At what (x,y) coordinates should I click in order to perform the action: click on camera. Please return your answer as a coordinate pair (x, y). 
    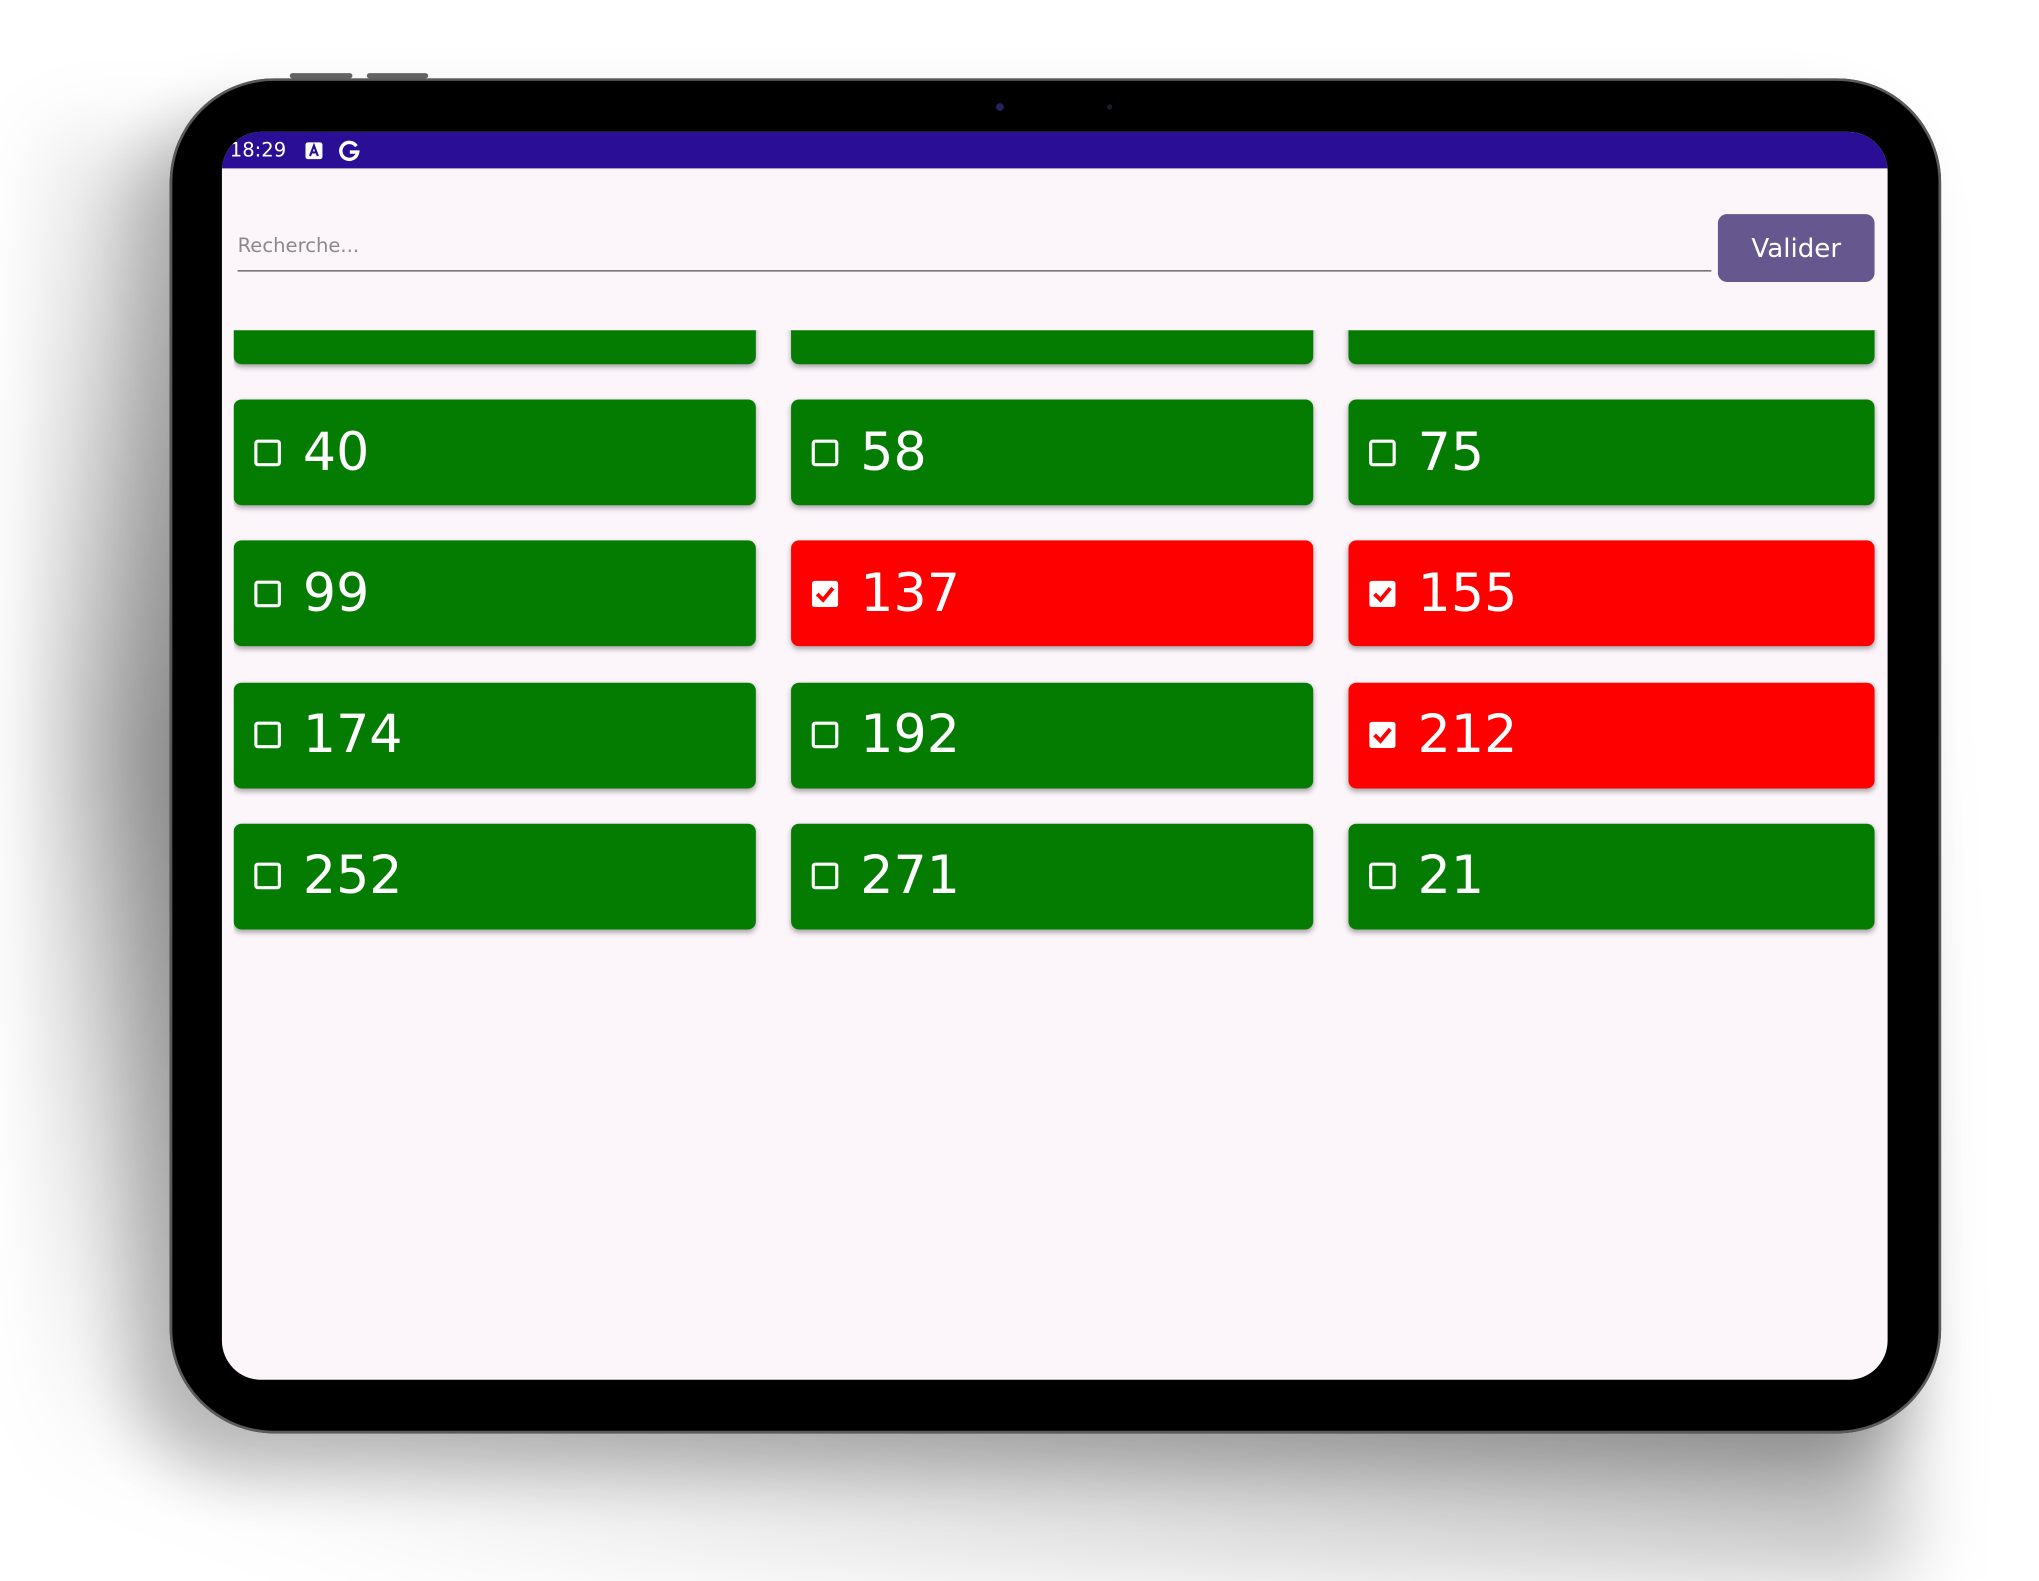
    Looking at the image, I should click on (1000, 107).